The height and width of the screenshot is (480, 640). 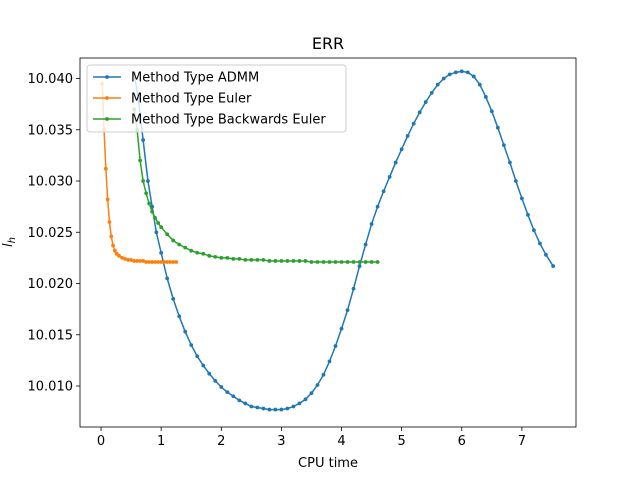 I want to click on legend-marker, so click(x=107, y=77).